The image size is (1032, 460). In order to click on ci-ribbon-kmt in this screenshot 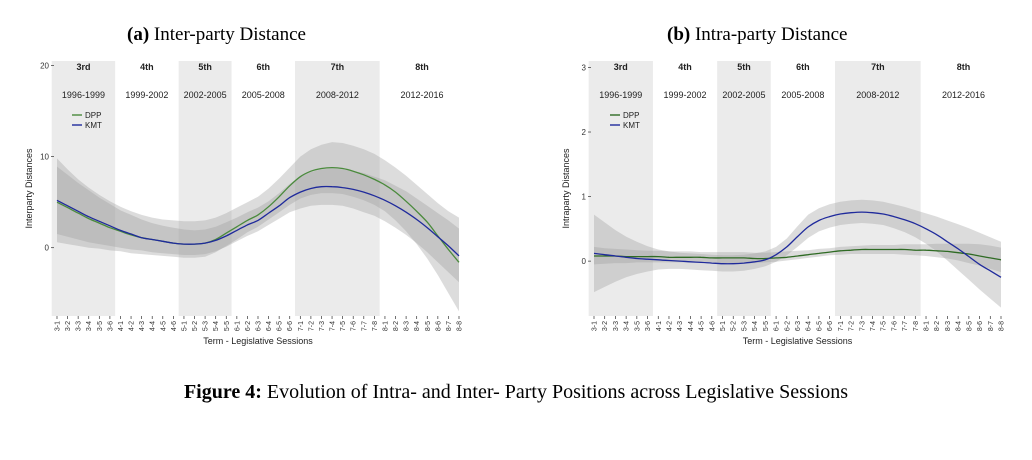, I will do `click(258, 224)`.